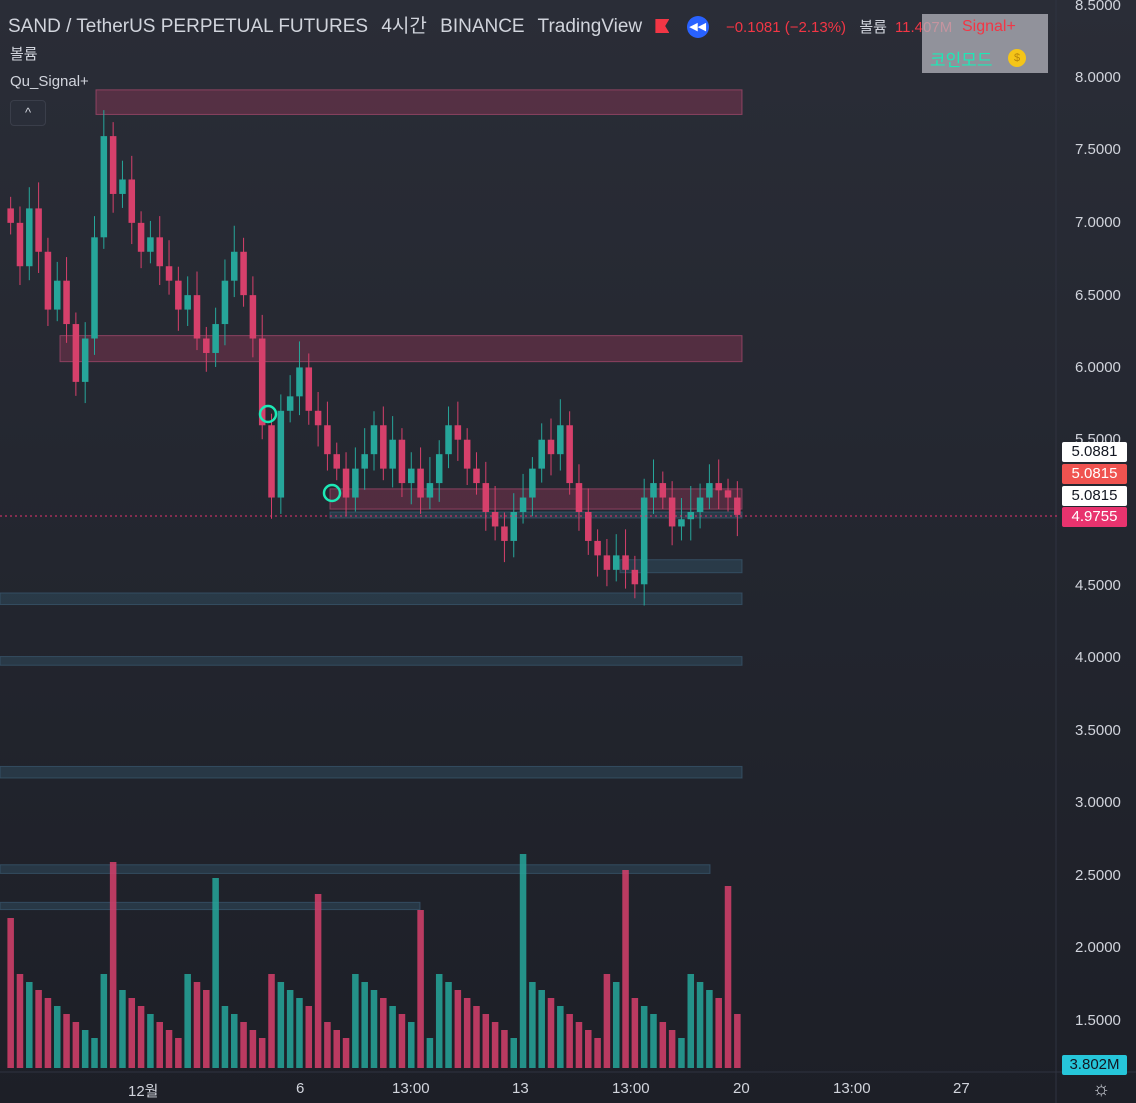 The image size is (1136, 1103). Describe the element at coordinates (404, 26) in the screenshot. I see `interval-label: 4시간` at that location.